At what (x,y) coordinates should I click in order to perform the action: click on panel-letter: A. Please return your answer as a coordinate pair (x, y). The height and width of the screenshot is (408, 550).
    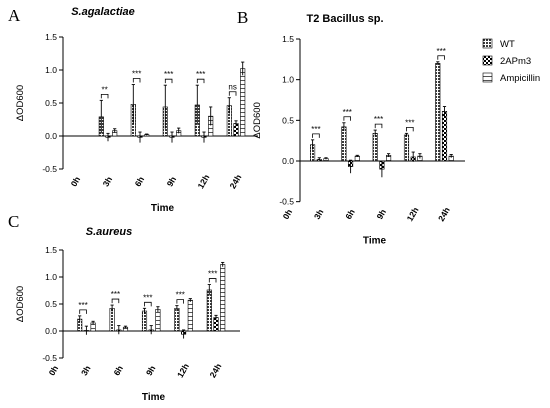
    Looking at the image, I should click on (14, 15).